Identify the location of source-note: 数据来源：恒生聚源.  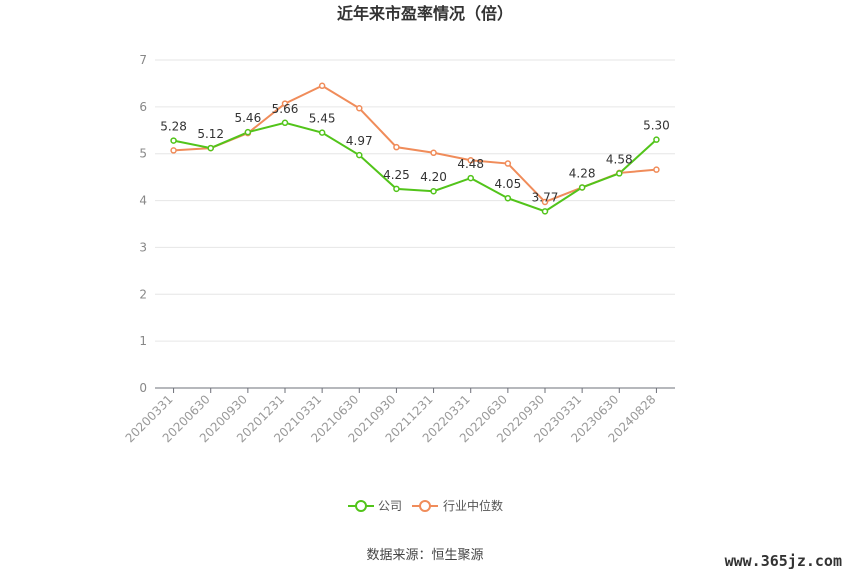
(424, 555).